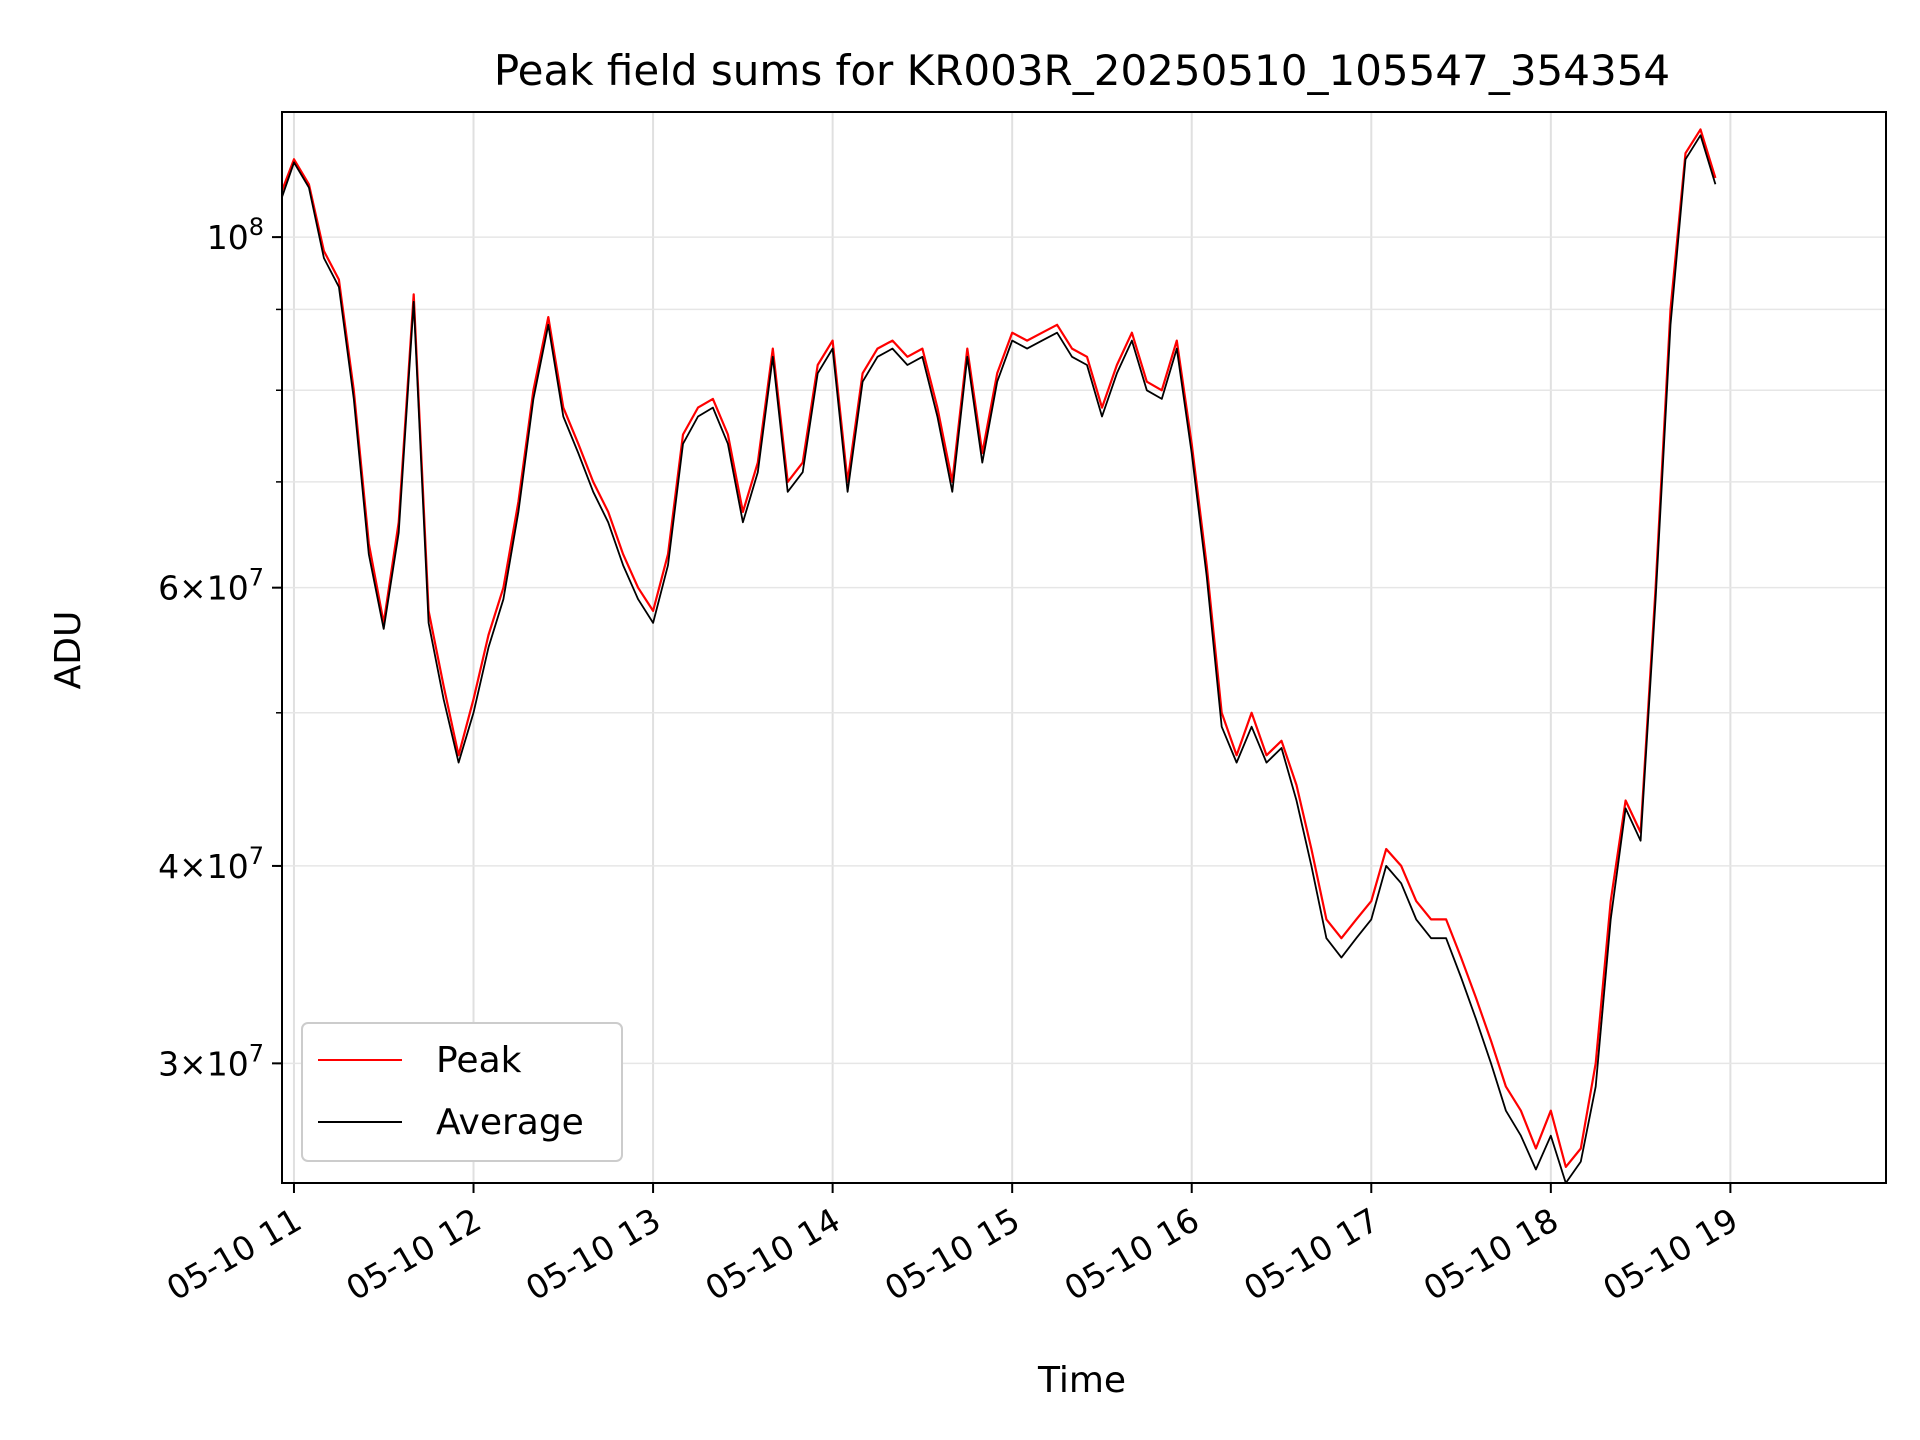 The width and height of the screenshot is (1920, 1440). What do you see at coordinates (773, 1254) in the screenshot?
I see `x-tick-label: 05-10 14` at bounding box center [773, 1254].